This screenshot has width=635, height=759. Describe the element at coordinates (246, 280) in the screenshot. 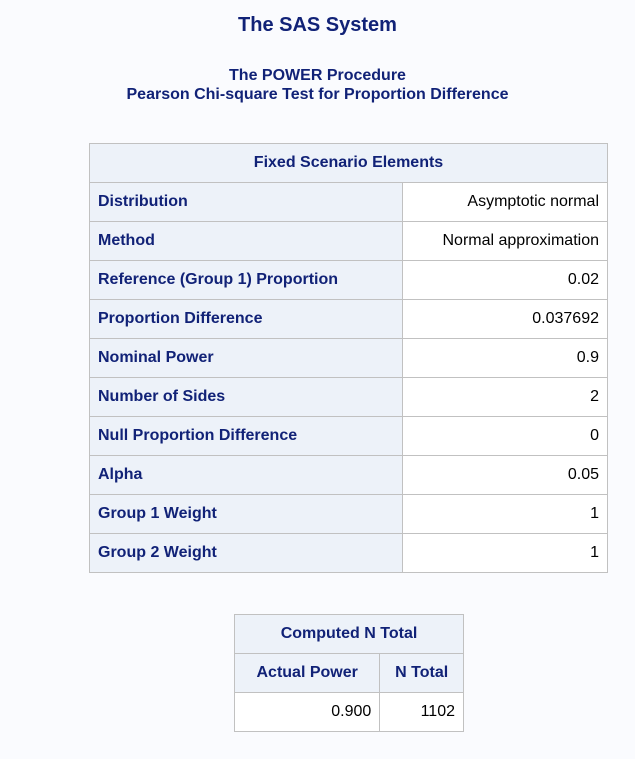

I see `row-label: Reference (Group 1) Proportion` at that location.